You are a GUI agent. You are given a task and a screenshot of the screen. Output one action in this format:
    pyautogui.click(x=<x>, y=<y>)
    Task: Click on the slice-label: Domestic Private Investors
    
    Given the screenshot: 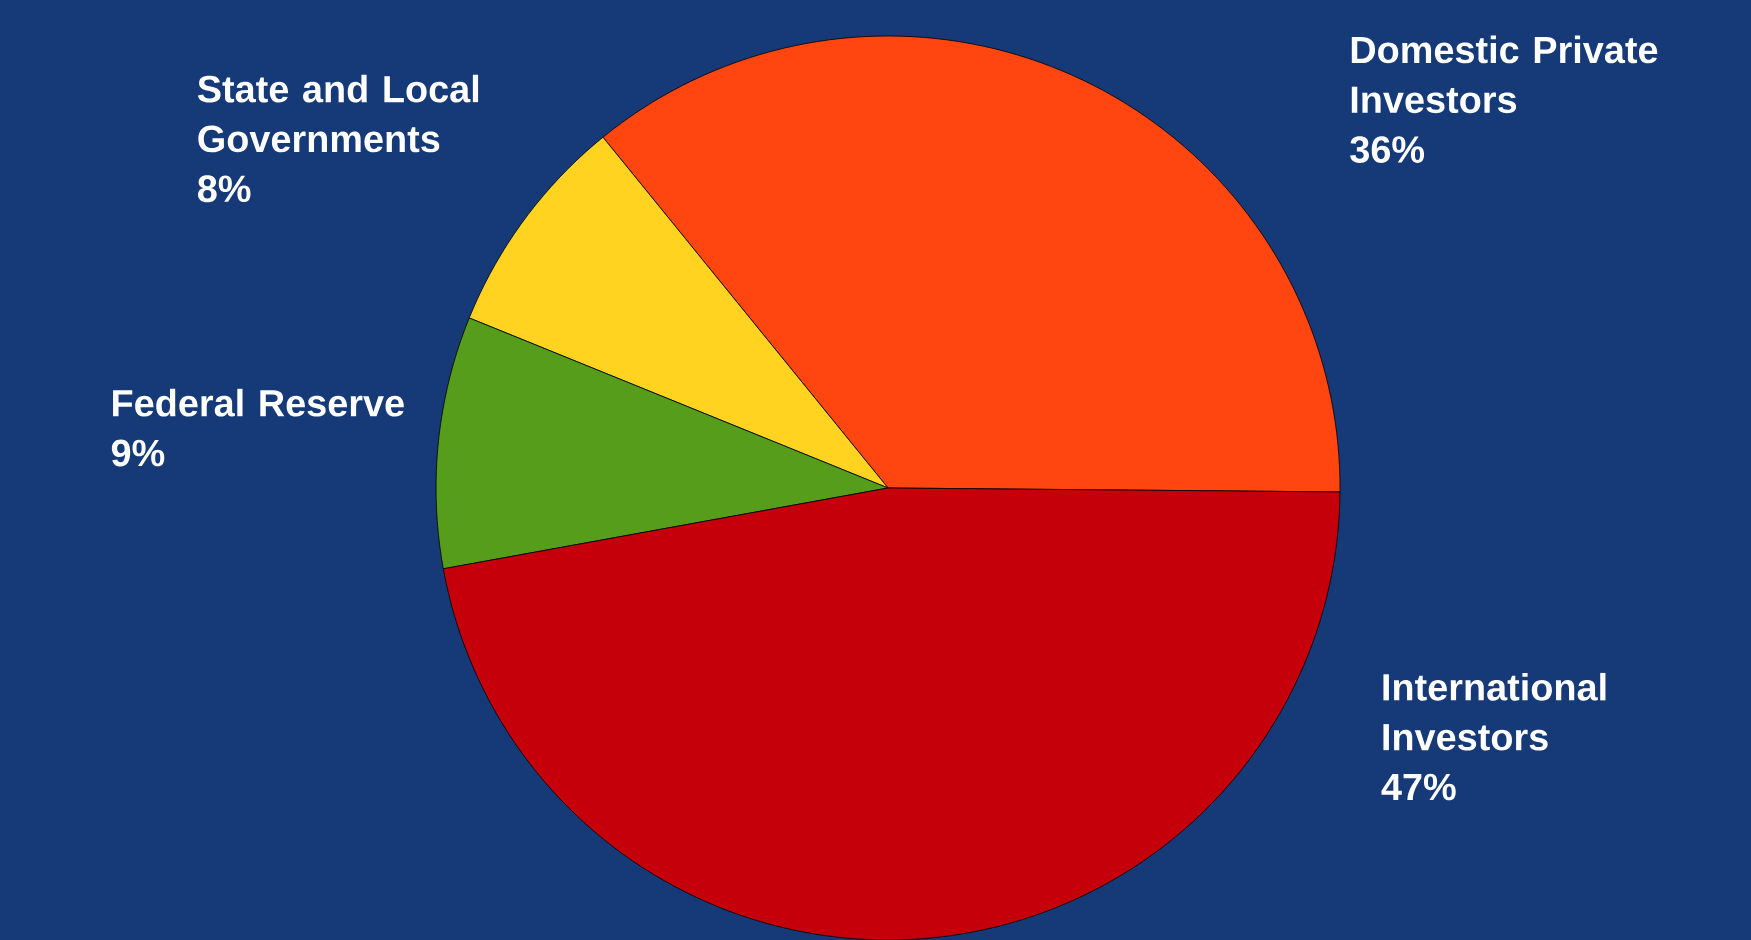 What is the action you would take?
    pyautogui.click(x=1504, y=74)
    